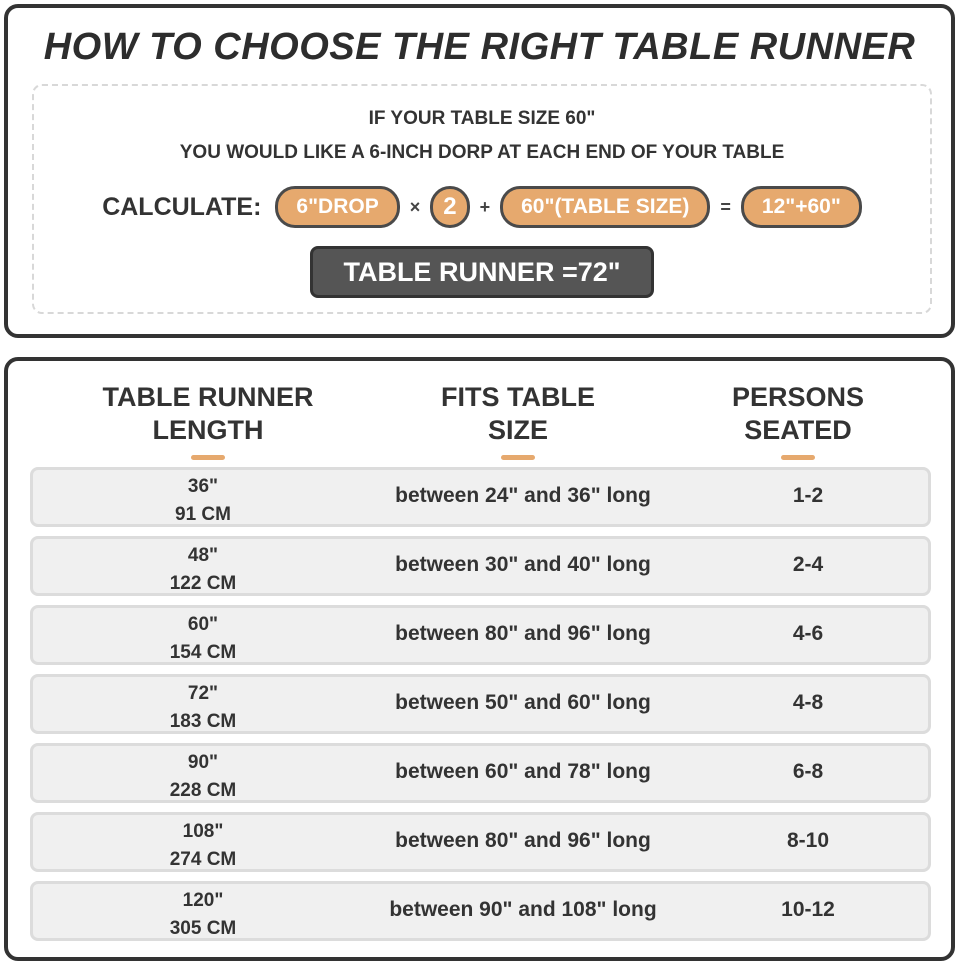 Image resolution: width=959 pixels, height=964 pixels. What do you see at coordinates (808, 840) in the screenshot?
I see `persons-seated: 8-10` at bounding box center [808, 840].